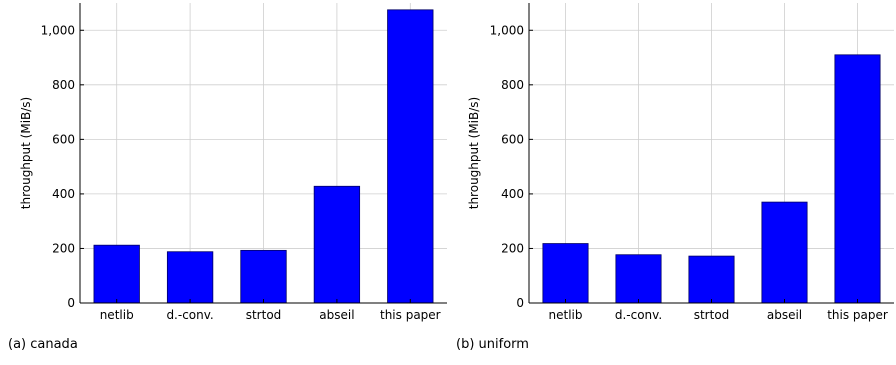 The image size is (896, 365). Describe the element at coordinates (492, 344) in the screenshot. I see `caption-uniform: (b) uniform` at that location.